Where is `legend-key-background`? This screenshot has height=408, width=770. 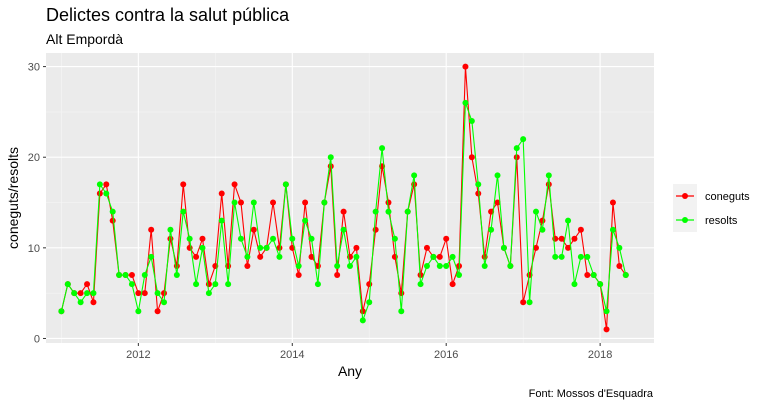 legend-key-background is located at coordinates (685, 208).